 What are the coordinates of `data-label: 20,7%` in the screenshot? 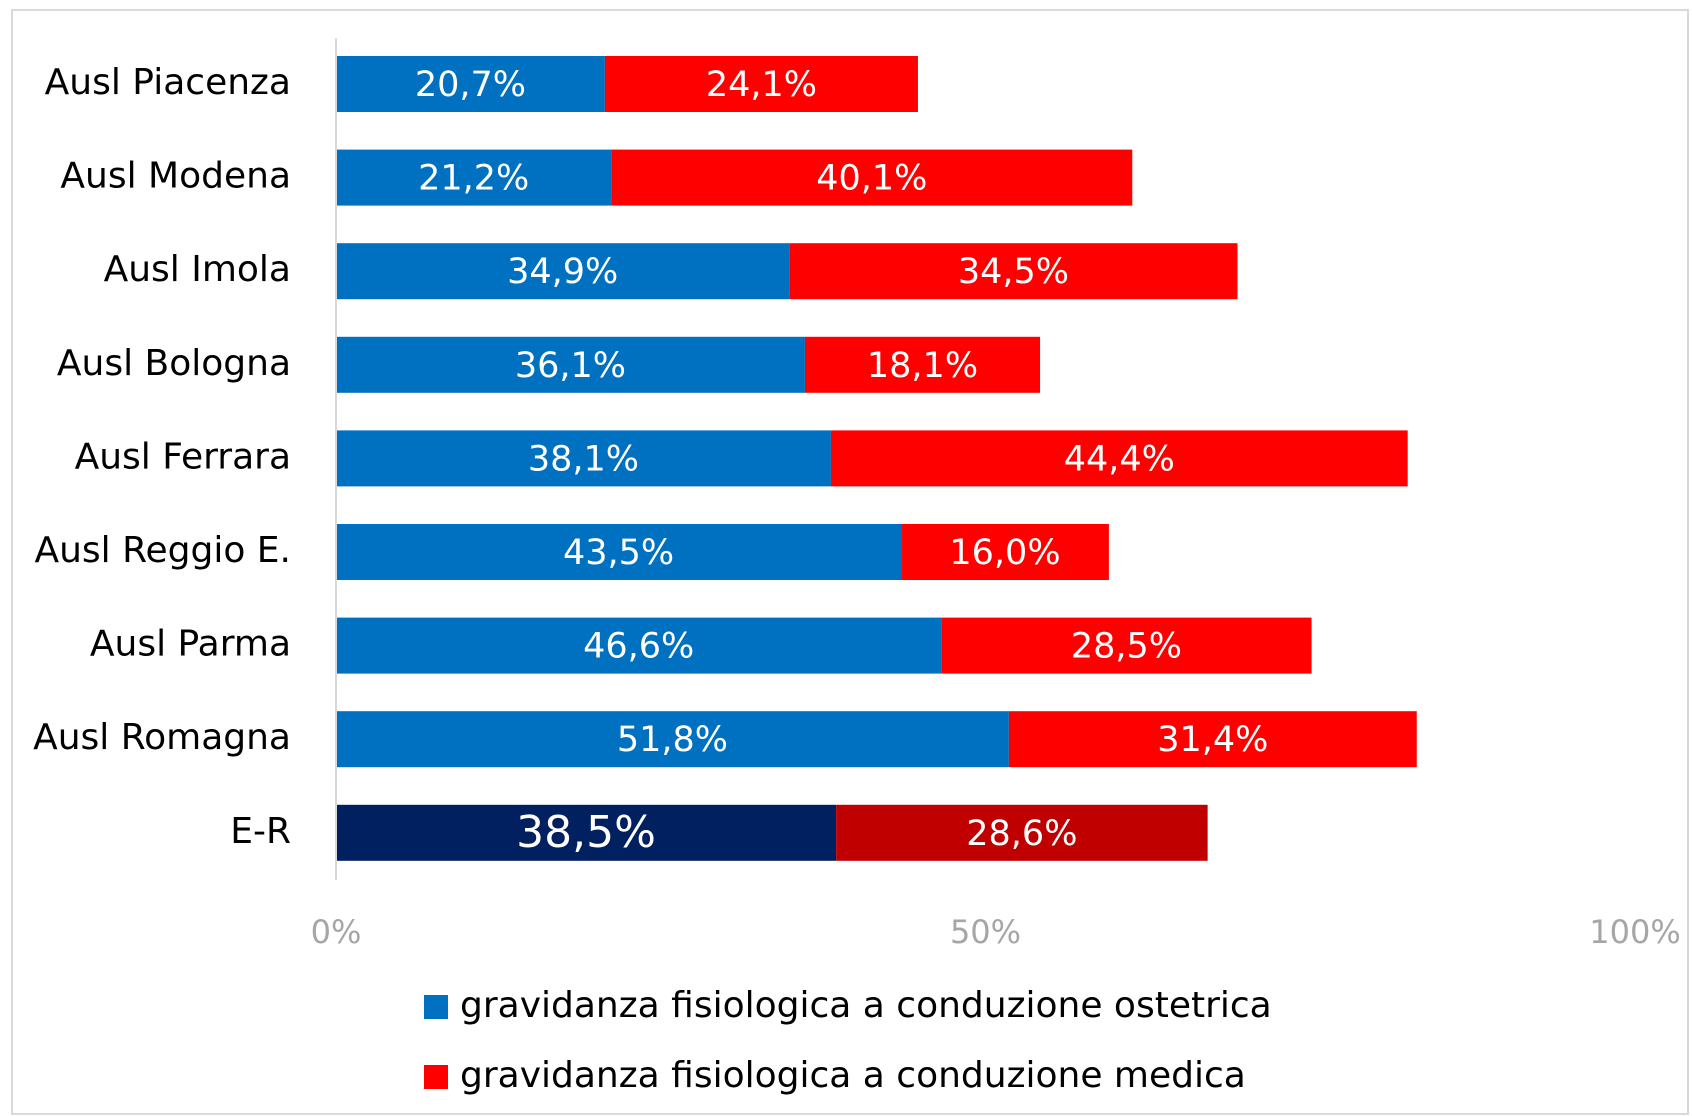 It's located at (470, 85).